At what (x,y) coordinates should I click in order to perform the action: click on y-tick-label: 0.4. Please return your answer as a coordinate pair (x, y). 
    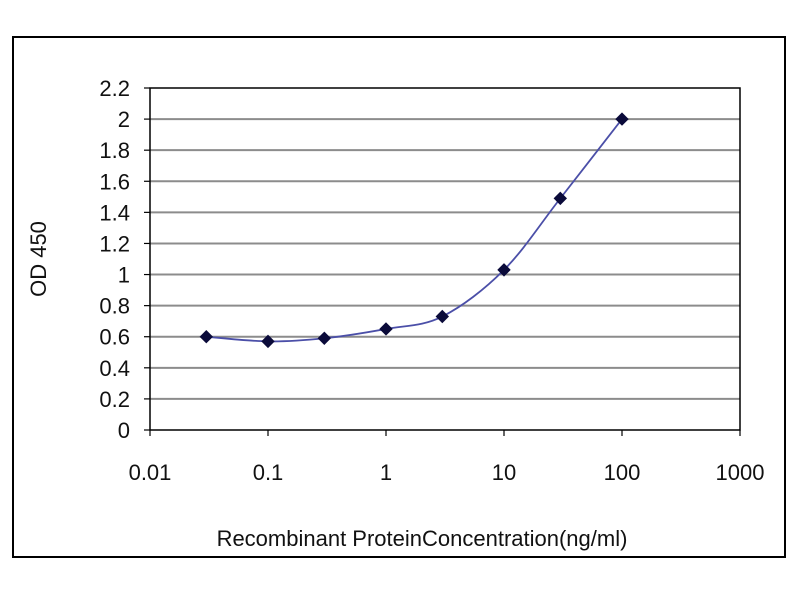
    Looking at the image, I should click on (114, 368).